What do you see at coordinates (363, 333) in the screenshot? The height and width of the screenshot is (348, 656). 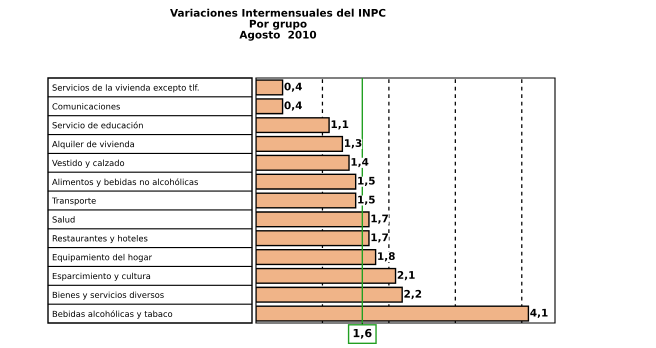 I see `ref-line-label: 1,6` at bounding box center [363, 333].